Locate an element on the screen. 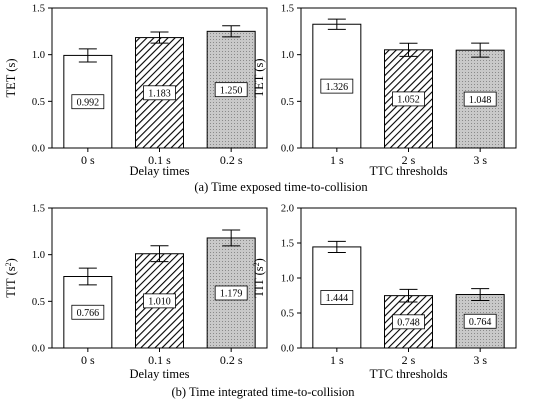  data-label: 0.748 is located at coordinates (408, 323).